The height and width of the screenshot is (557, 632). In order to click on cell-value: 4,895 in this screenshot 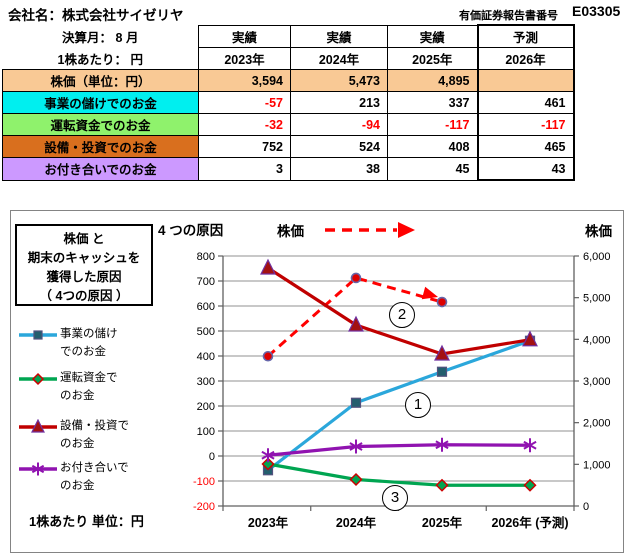, I will do `click(432, 80)`.